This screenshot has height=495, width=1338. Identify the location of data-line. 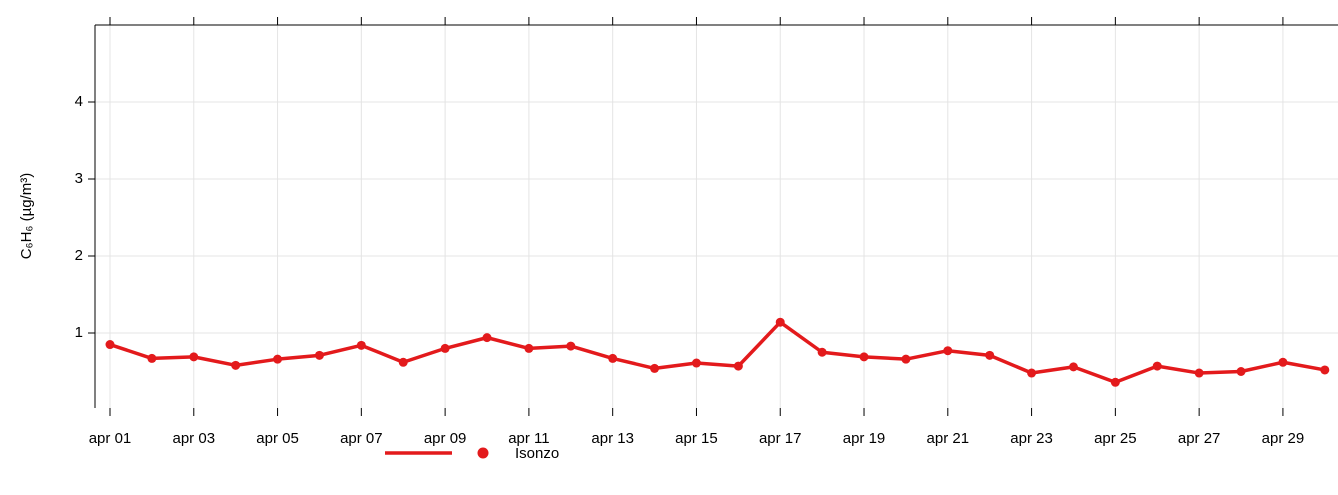
(717, 352).